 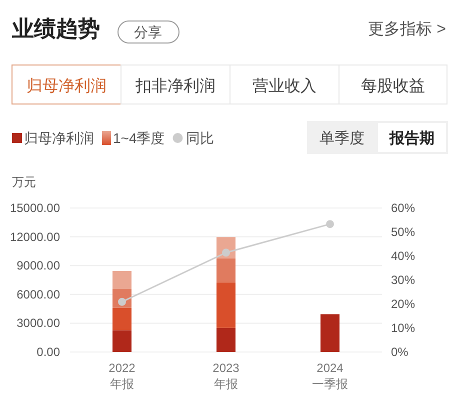 What do you see at coordinates (330, 376) in the screenshot?
I see `x-tick-label: 2024 一季报` at bounding box center [330, 376].